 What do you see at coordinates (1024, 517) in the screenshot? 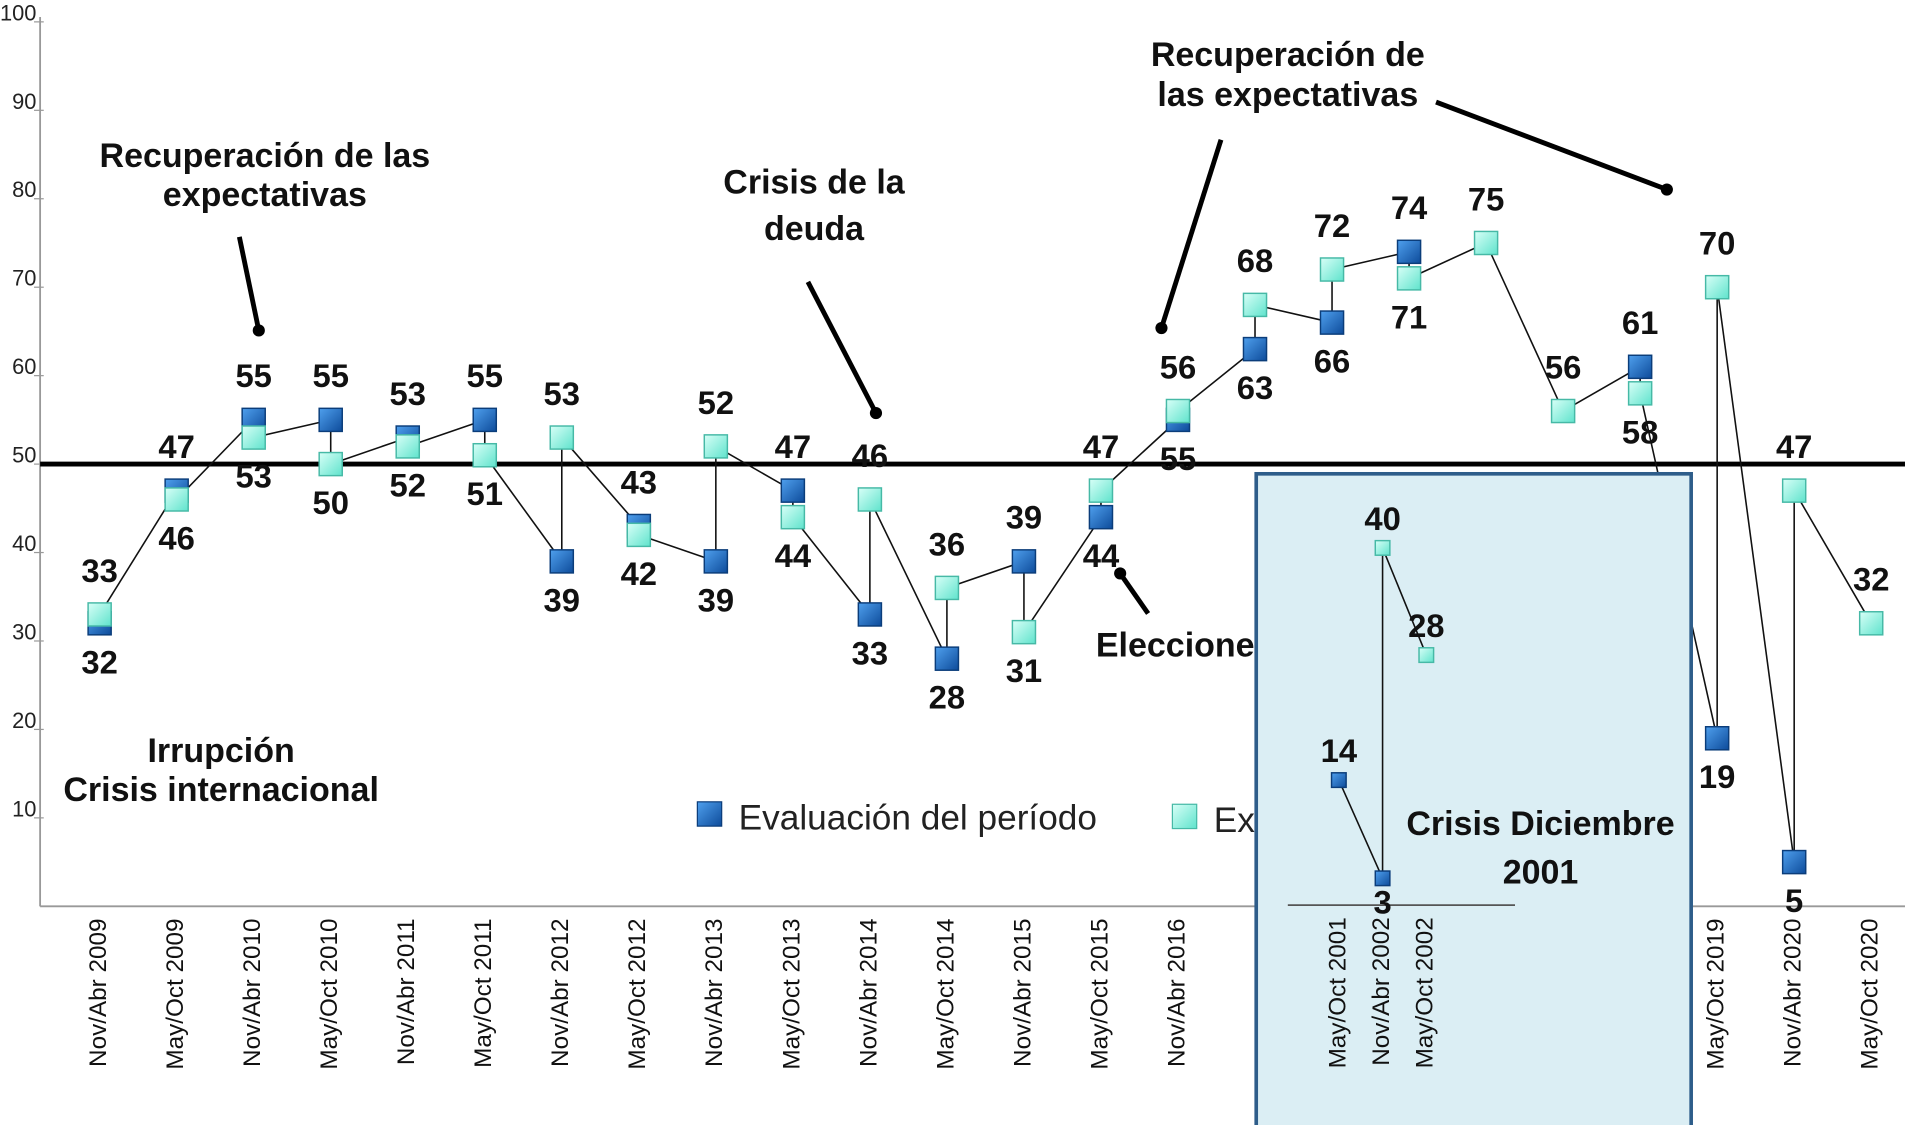
I see `data-label: 39` at bounding box center [1024, 517].